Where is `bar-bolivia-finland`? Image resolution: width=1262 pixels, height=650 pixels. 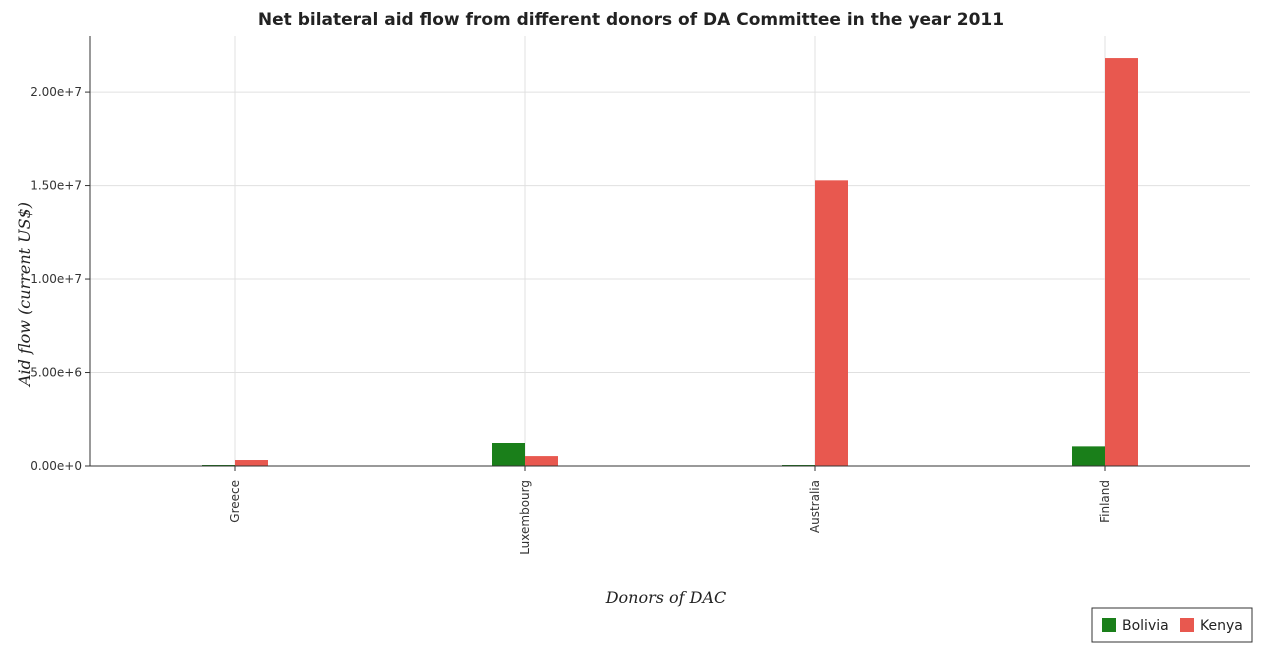
bar-bolivia-finland is located at coordinates (1088, 456).